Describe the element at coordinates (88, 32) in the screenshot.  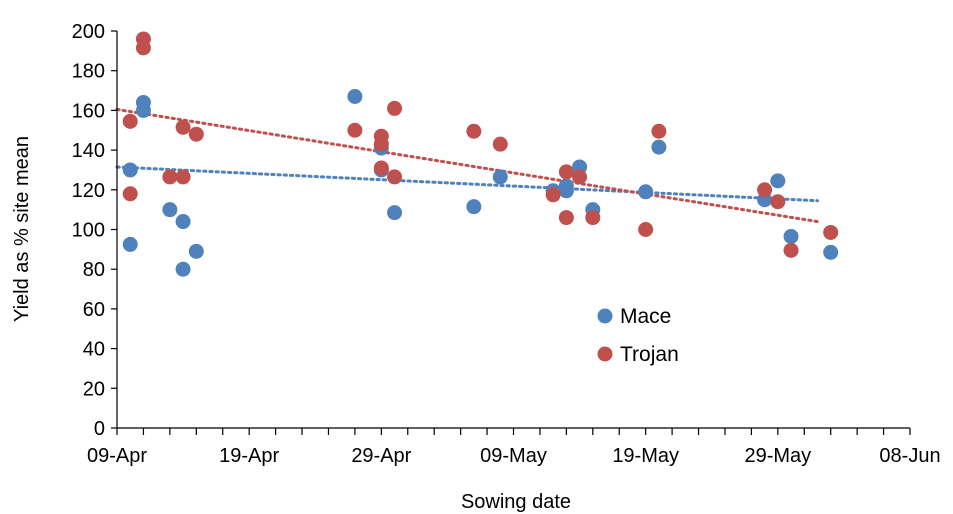
I see `y-tick-label: 200` at that location.